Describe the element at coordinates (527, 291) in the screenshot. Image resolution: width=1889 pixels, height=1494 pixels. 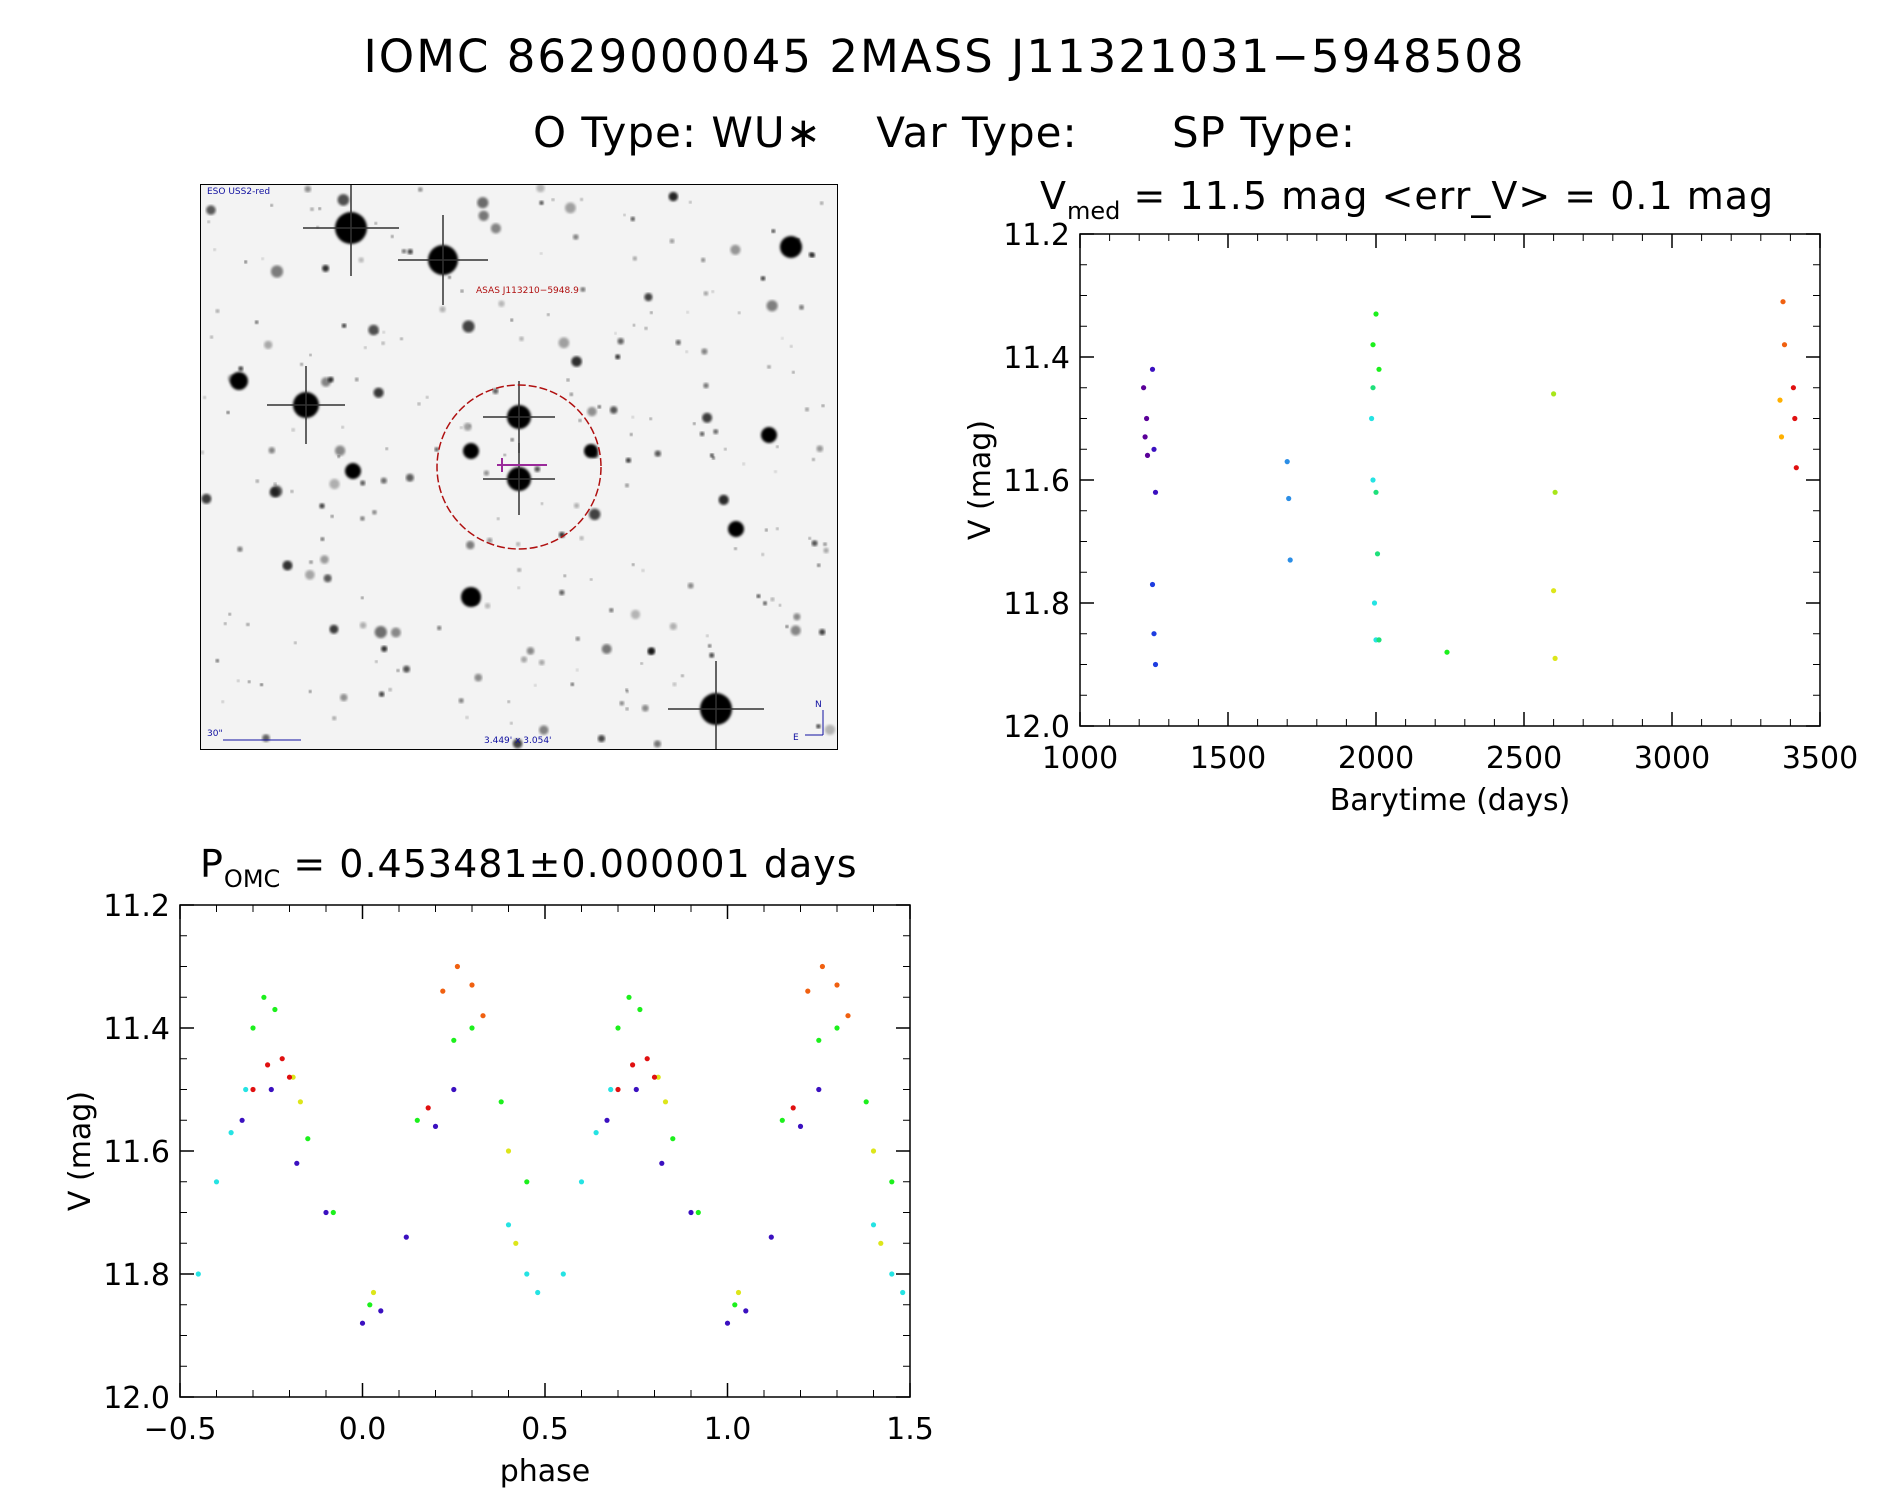
I see `finder-target-label: ASAS J113210−5948.9` at that location.